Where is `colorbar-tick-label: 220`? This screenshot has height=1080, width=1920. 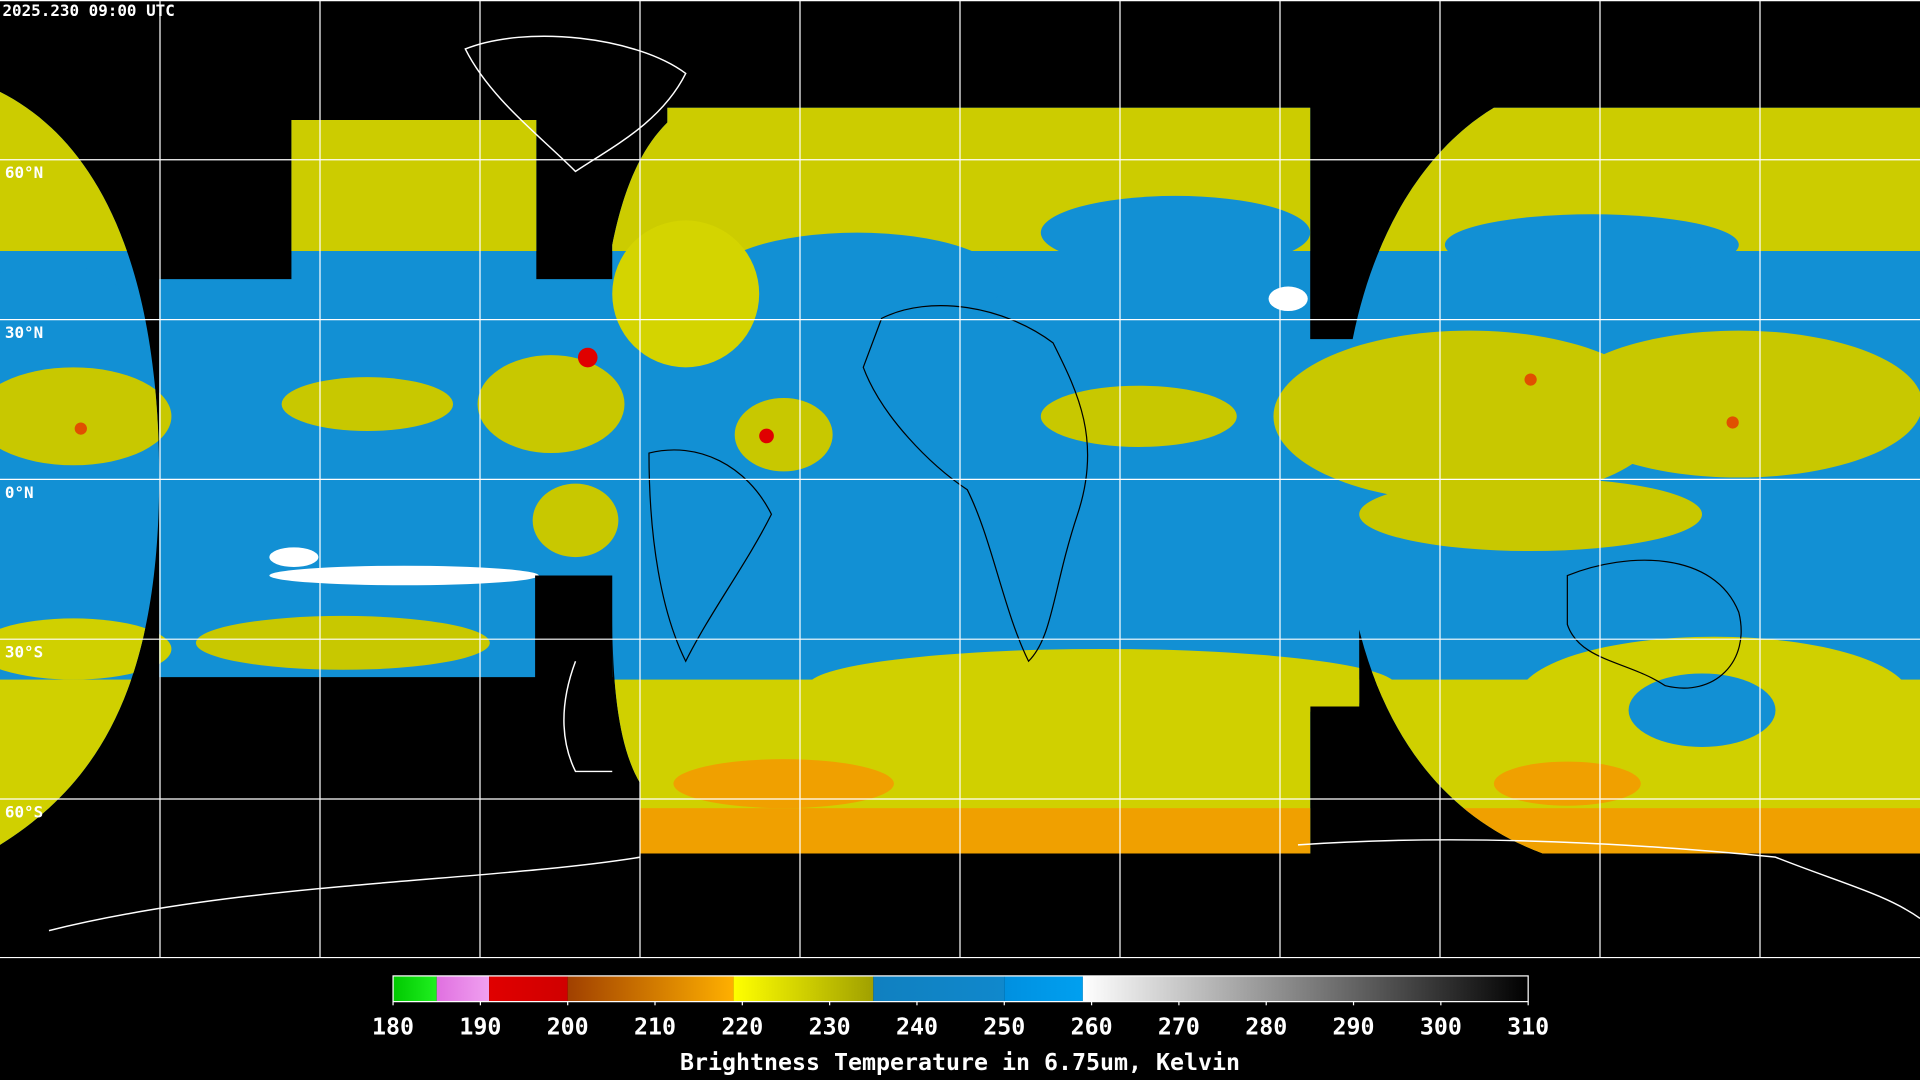
colorbar-tick-label: 220 is located at coordinates (742, 1027).